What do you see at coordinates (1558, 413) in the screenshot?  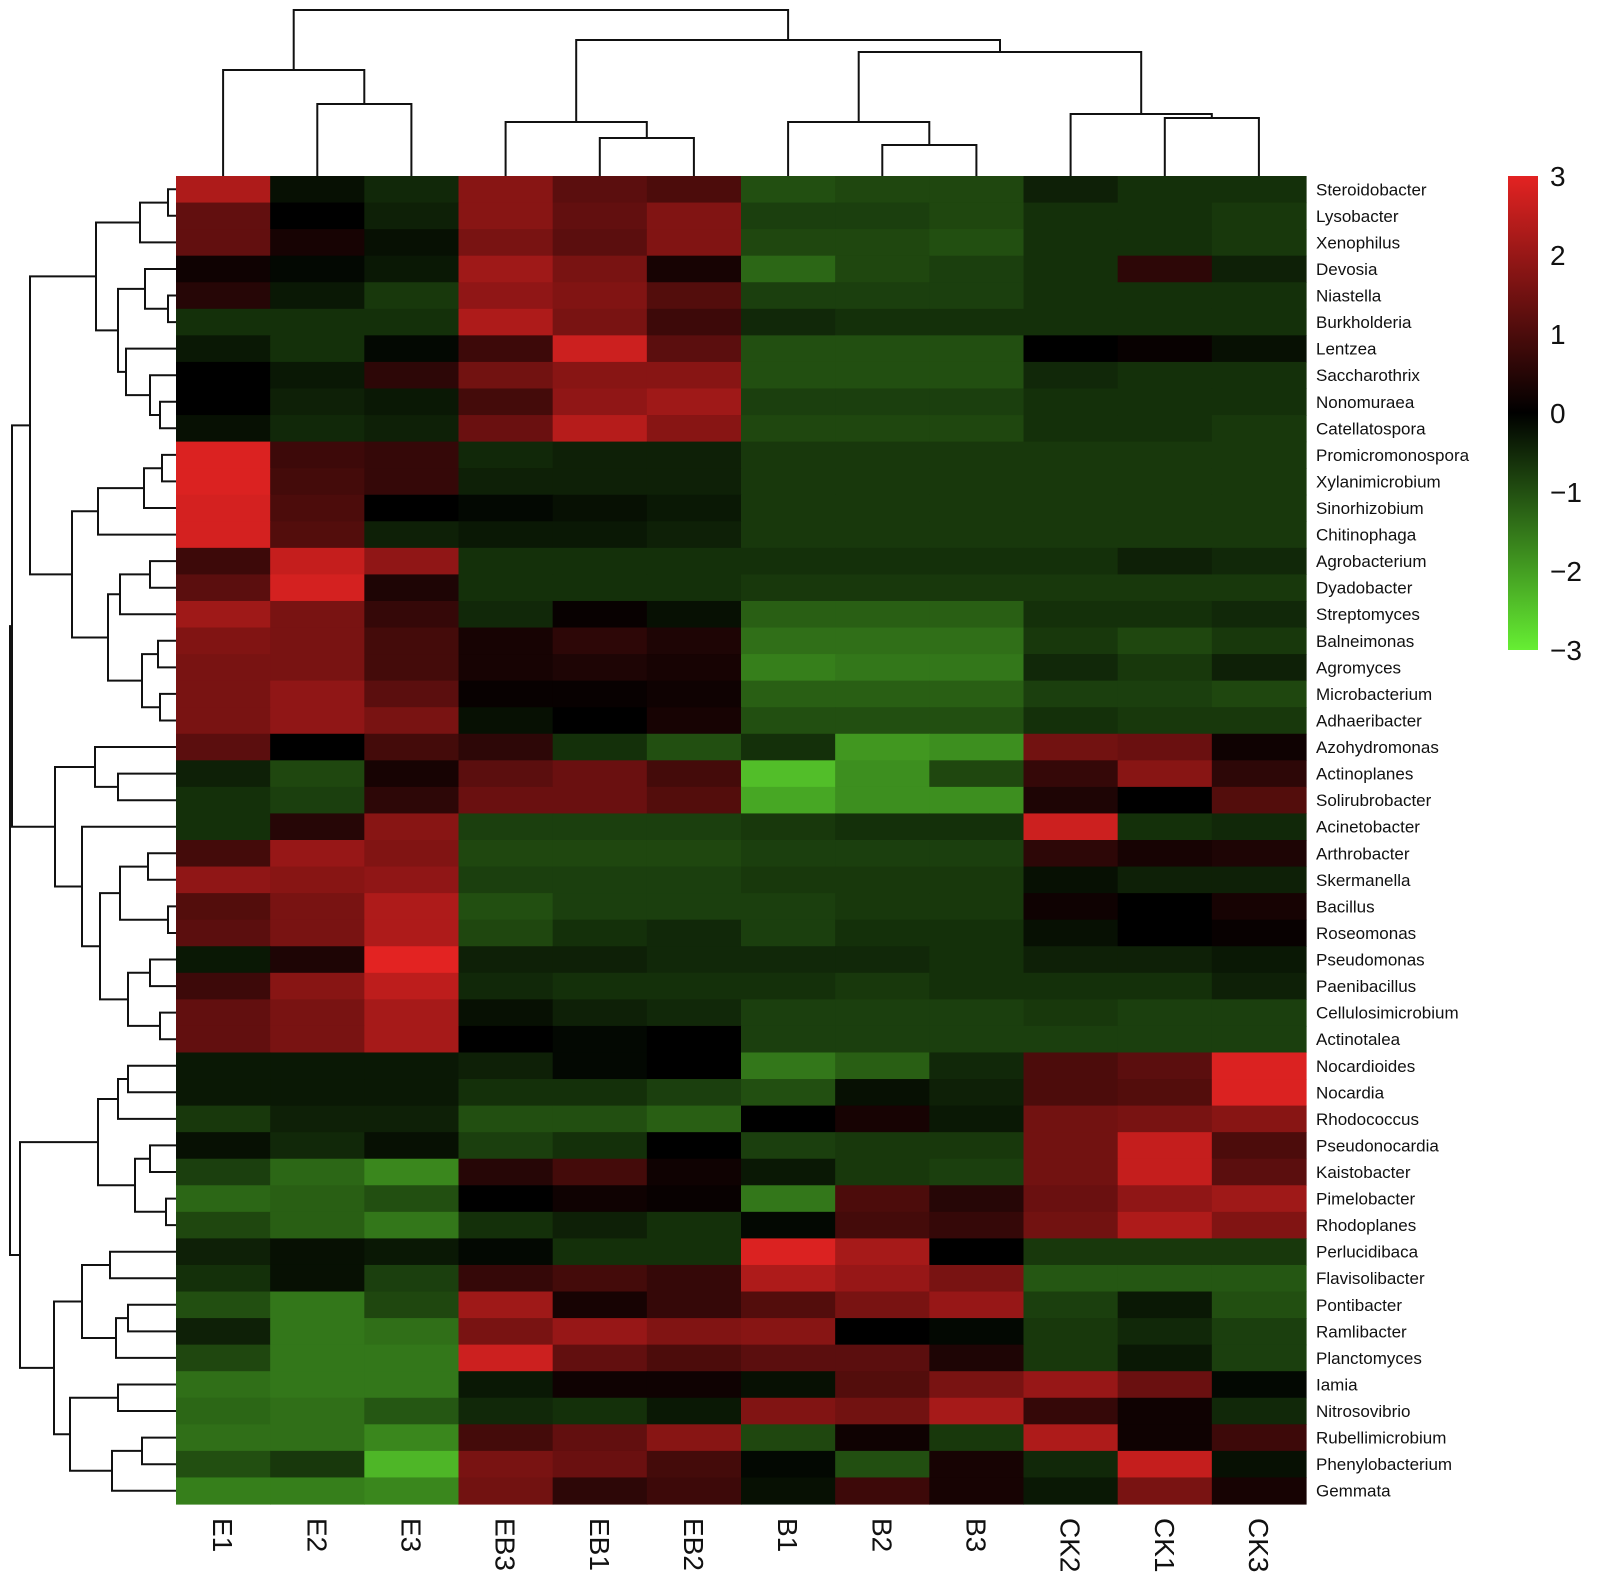 I see `scale-tick-label: 0` at bounding box center [1558, 413].